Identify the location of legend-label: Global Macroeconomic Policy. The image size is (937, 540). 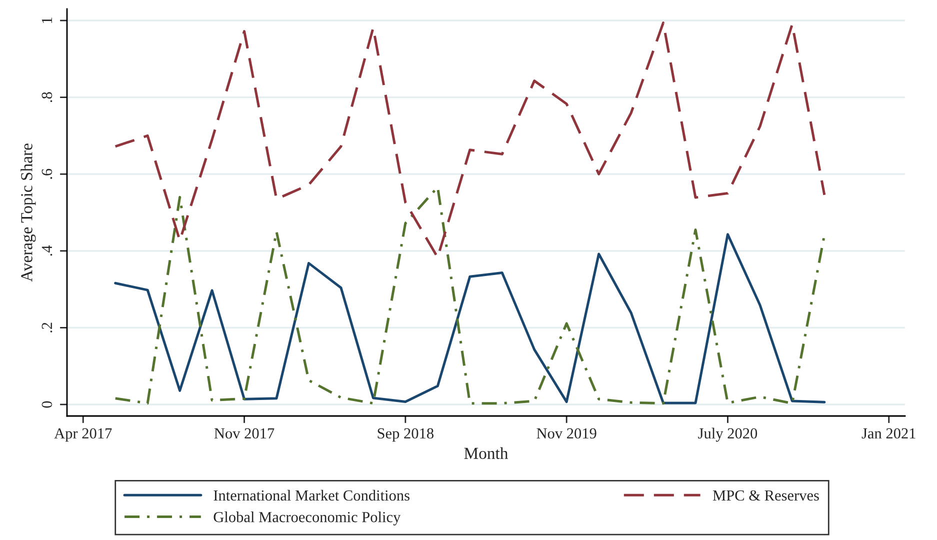
(307, 518).